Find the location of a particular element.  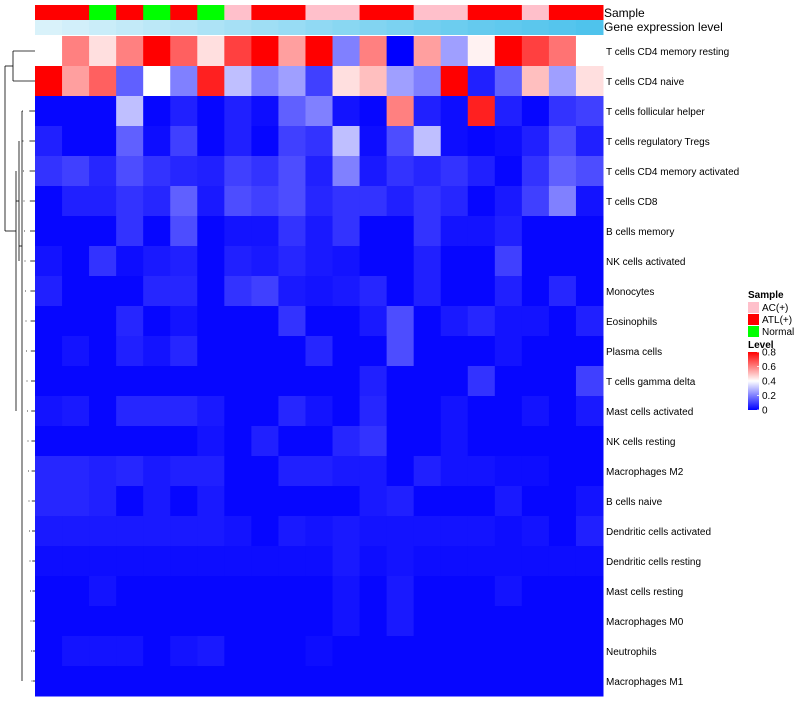

annotation-labels: Sample Gene expression level is located at coordinates (663, 20).